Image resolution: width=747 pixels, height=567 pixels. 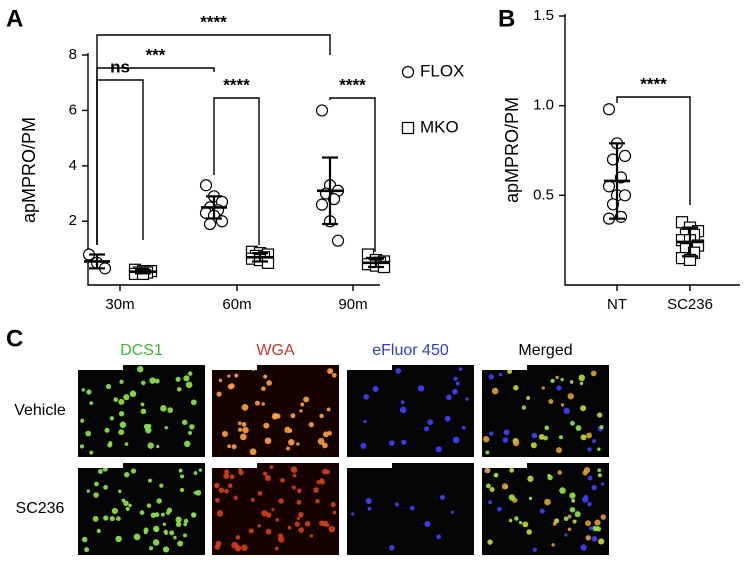 I want to click on axis-line, so click(x=652, y=150).